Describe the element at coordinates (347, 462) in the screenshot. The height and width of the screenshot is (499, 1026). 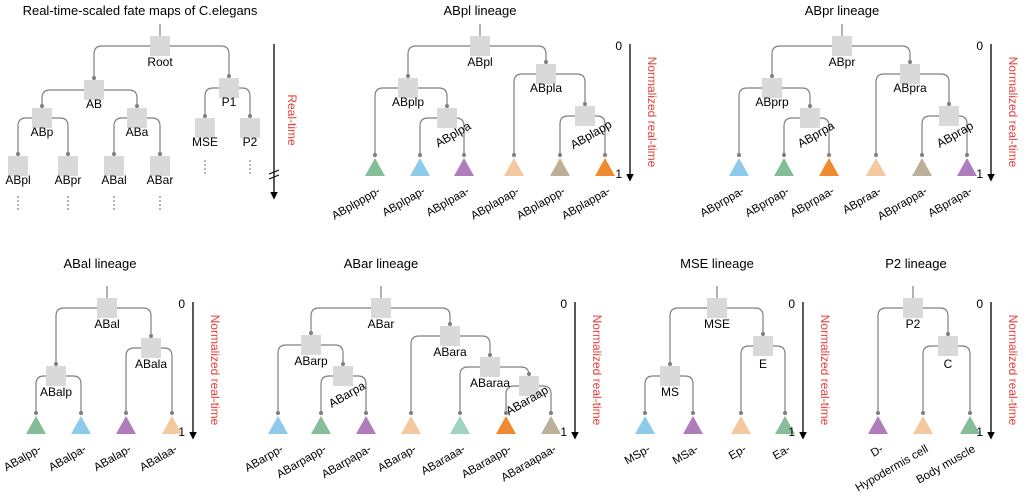
I see `leaf-label: ABarpapa-` at that location.